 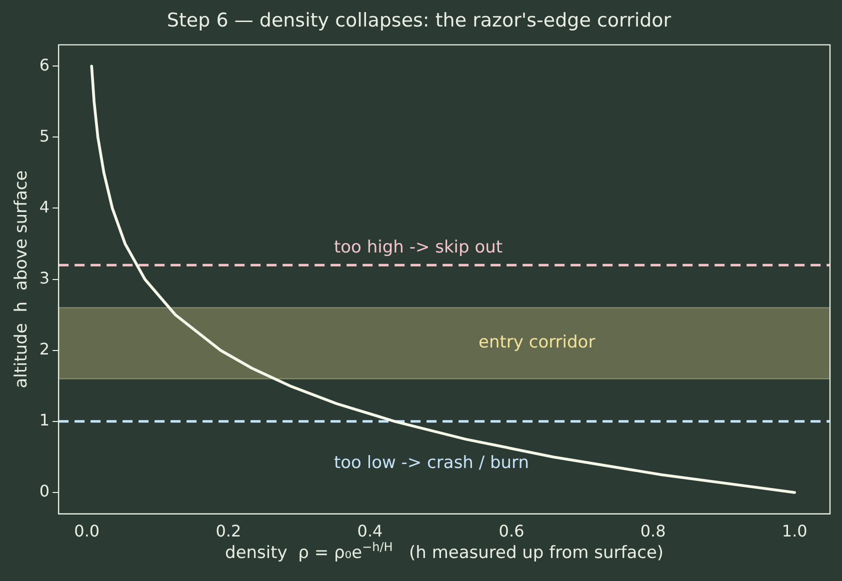 What do you see at coordinates (418, 248) in the screenshot?
I see `ref-line-label: too high -> skip out` at bounding box center [418, 248].